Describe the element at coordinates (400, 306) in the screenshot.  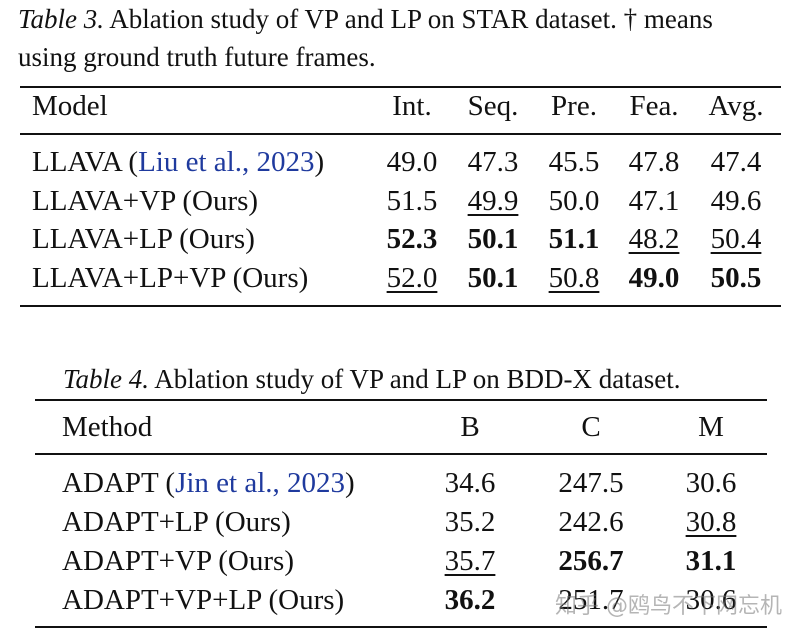
I see `table3-bottom-rule` at that location.